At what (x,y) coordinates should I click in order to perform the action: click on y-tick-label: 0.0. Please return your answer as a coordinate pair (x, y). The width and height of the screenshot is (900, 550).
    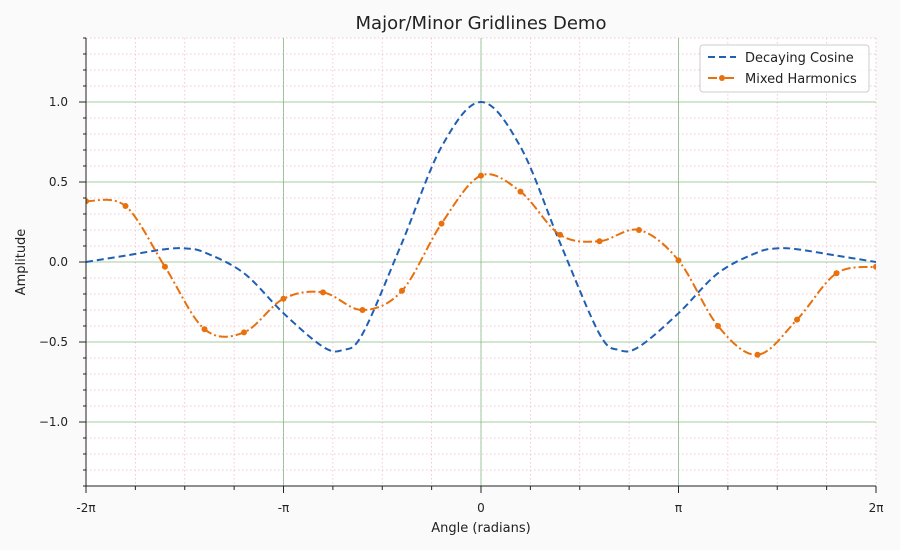
    Looking at the image, I should click on (58, 262).